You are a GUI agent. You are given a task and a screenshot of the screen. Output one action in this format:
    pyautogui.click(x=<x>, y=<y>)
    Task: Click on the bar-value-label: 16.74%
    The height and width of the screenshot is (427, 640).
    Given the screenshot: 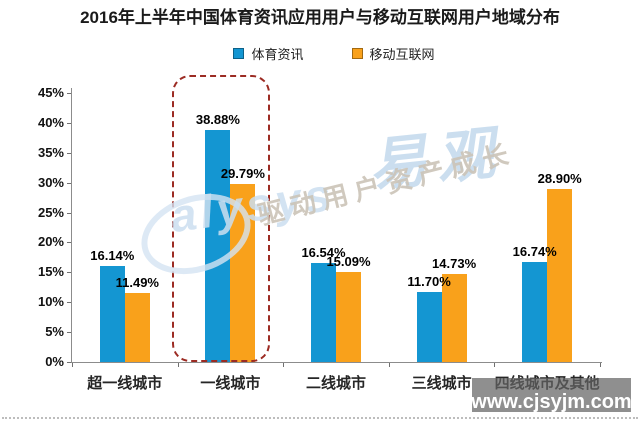 What is the action you would take?
    pyautogui.click(x=534, y=251)
    